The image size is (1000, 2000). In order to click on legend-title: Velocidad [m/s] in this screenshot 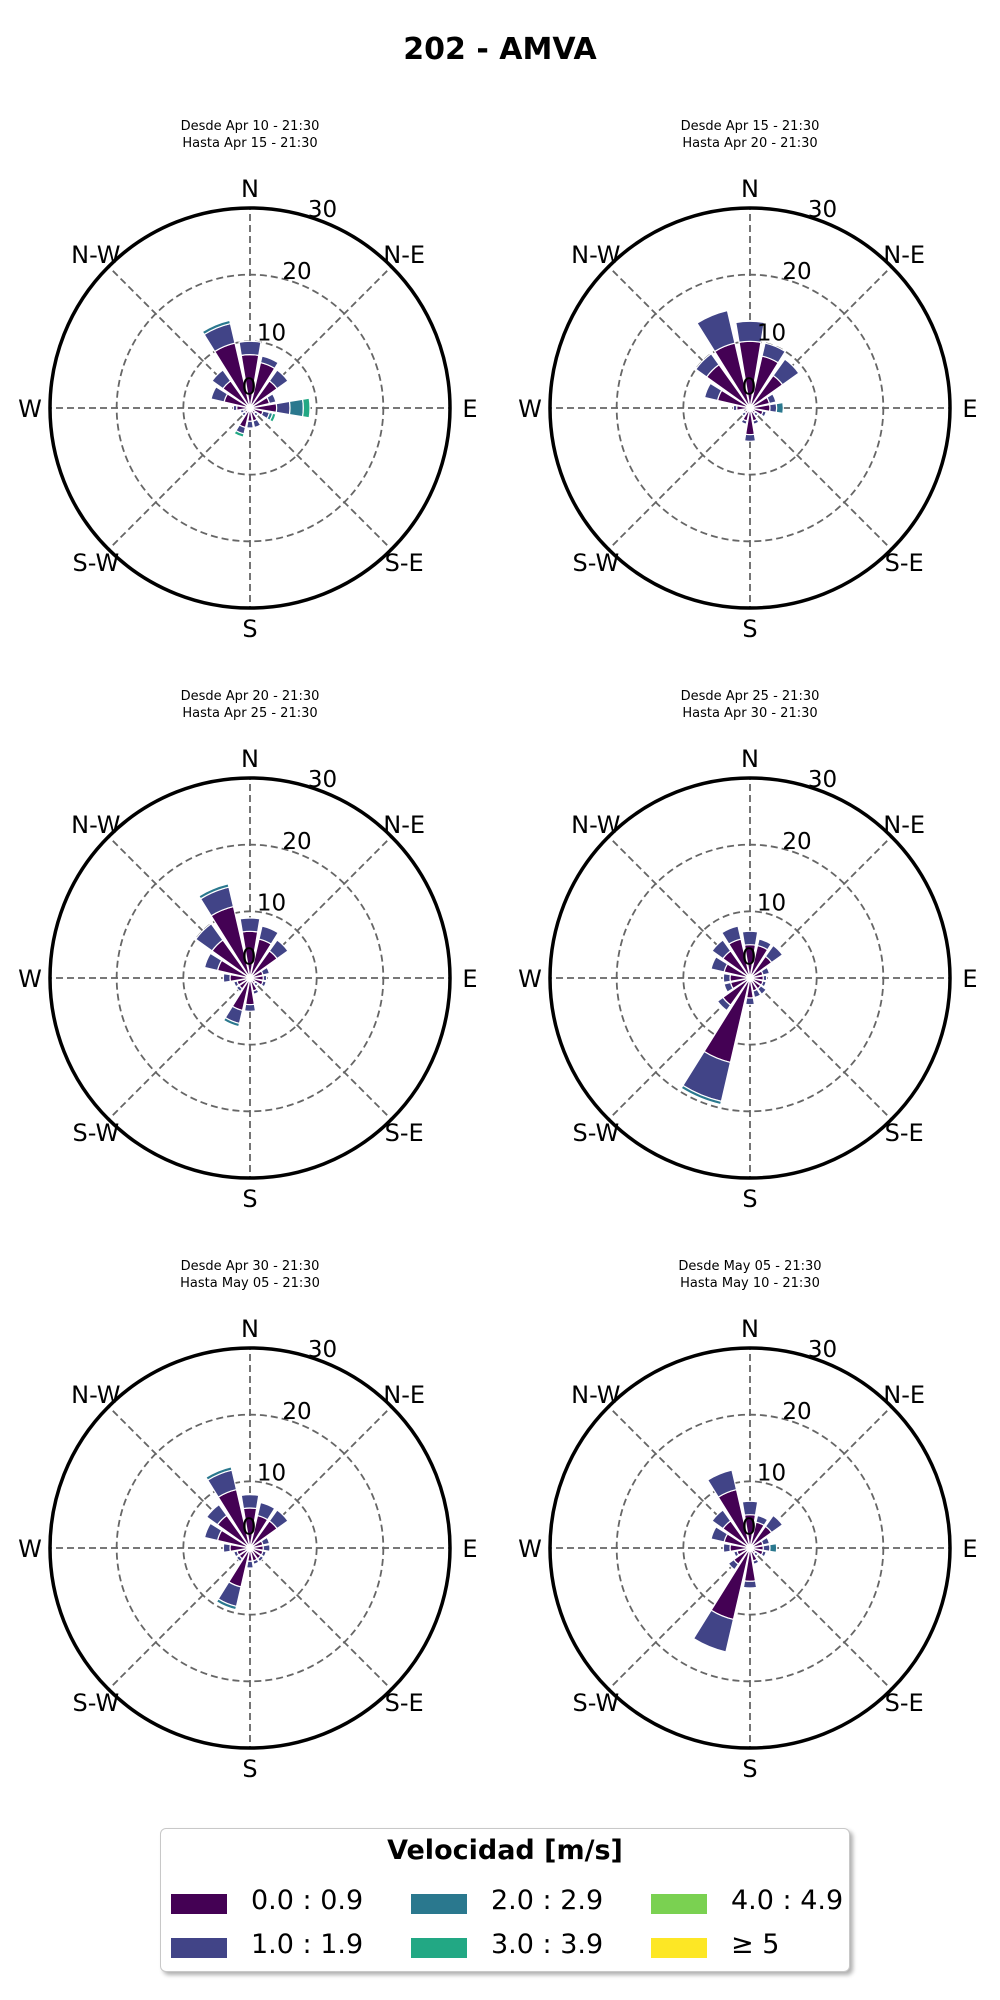, I will do `click(505, 1850)`.